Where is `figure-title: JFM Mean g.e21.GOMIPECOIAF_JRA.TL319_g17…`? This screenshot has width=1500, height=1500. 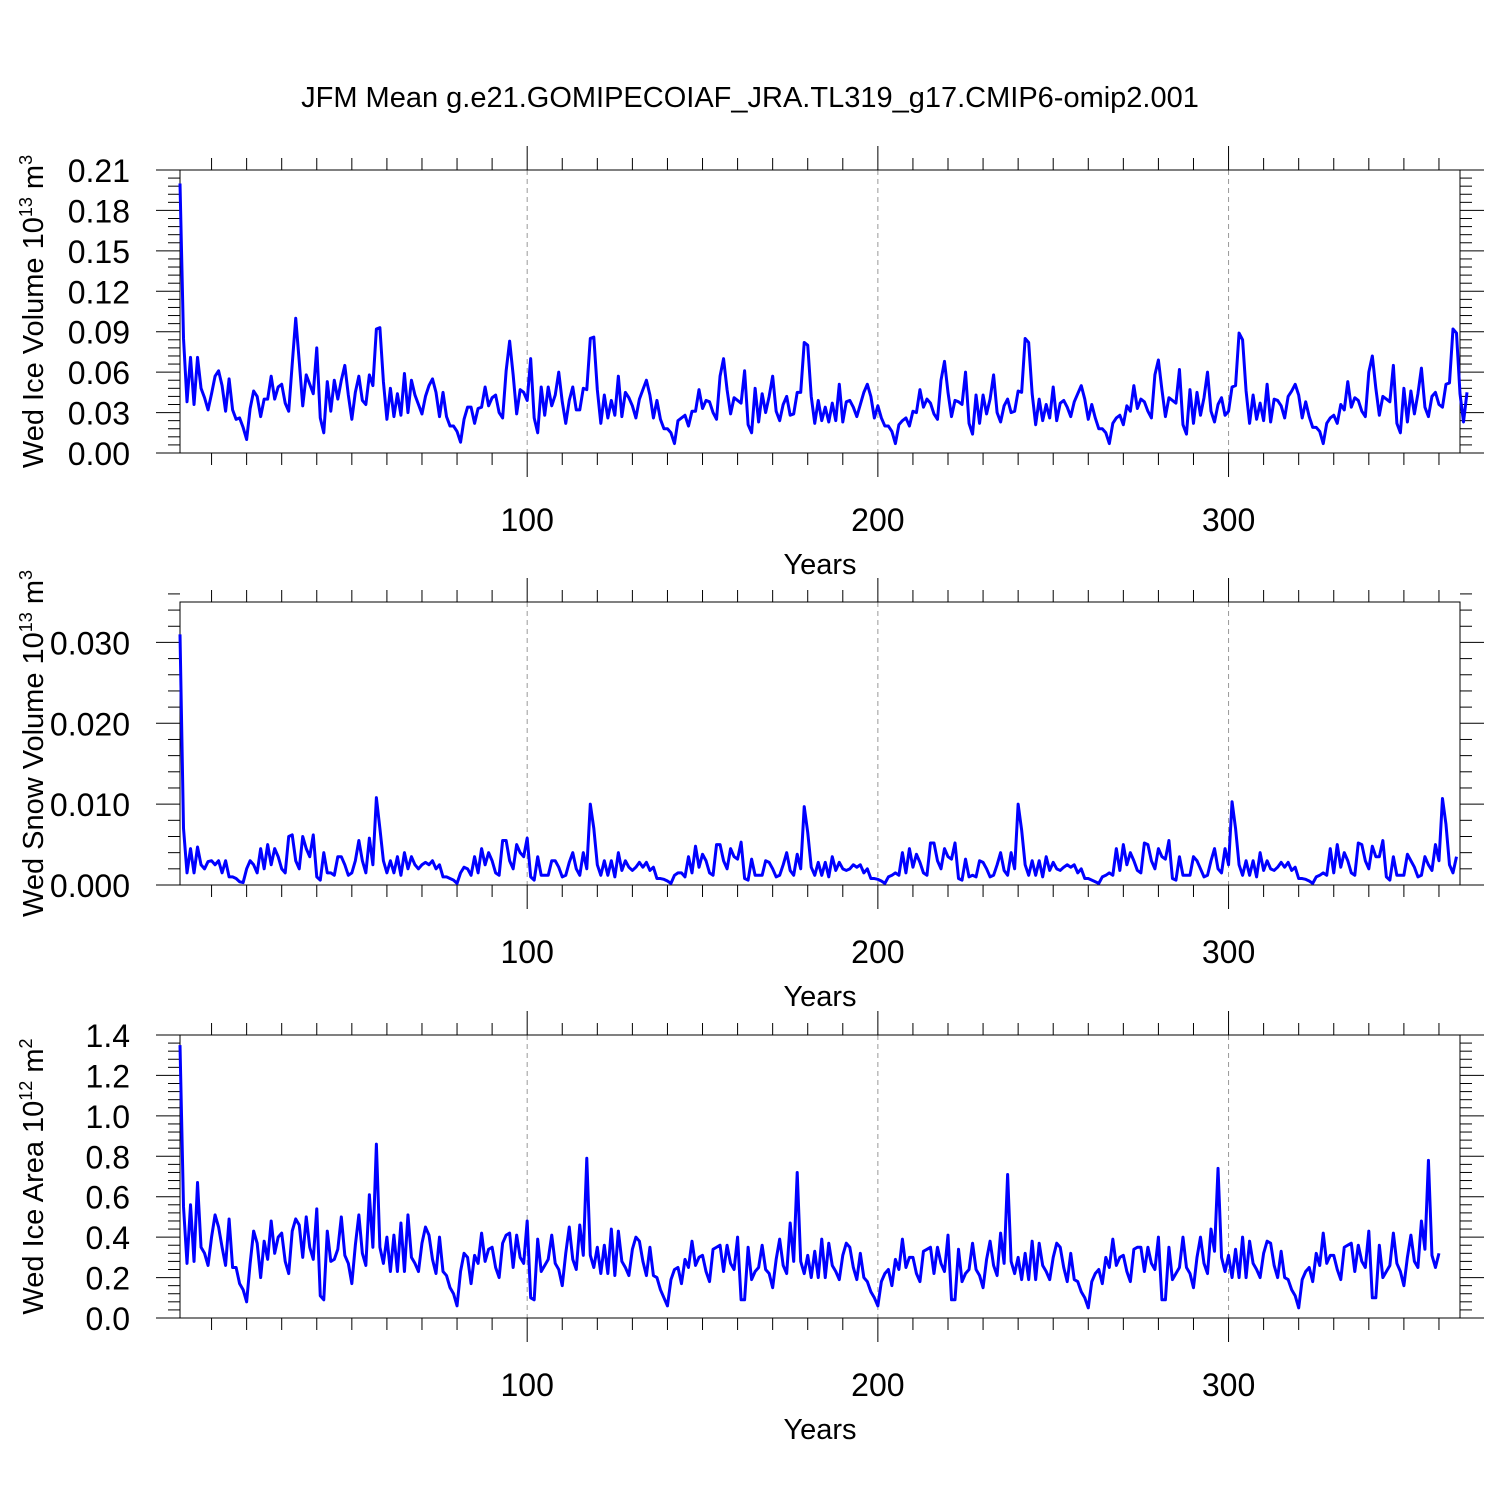
figure-title: JFM Mean g.e21.GOMIPECOIAF_JRA.TL319_g17… is located at coordinates (750, 98).